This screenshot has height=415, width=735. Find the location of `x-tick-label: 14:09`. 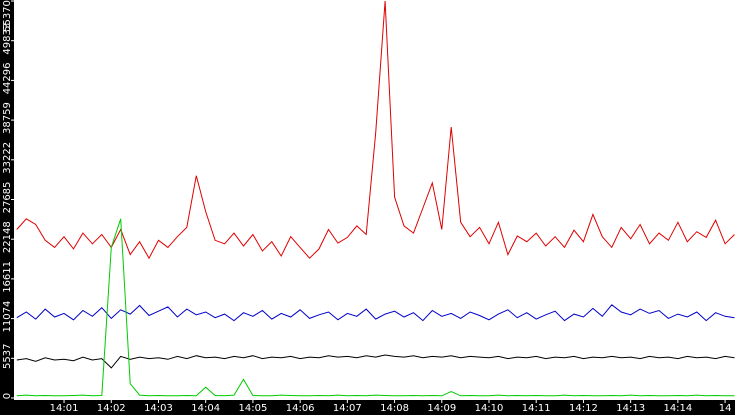

x-tick-label: 14:09 is located at coordinates (441, 408).